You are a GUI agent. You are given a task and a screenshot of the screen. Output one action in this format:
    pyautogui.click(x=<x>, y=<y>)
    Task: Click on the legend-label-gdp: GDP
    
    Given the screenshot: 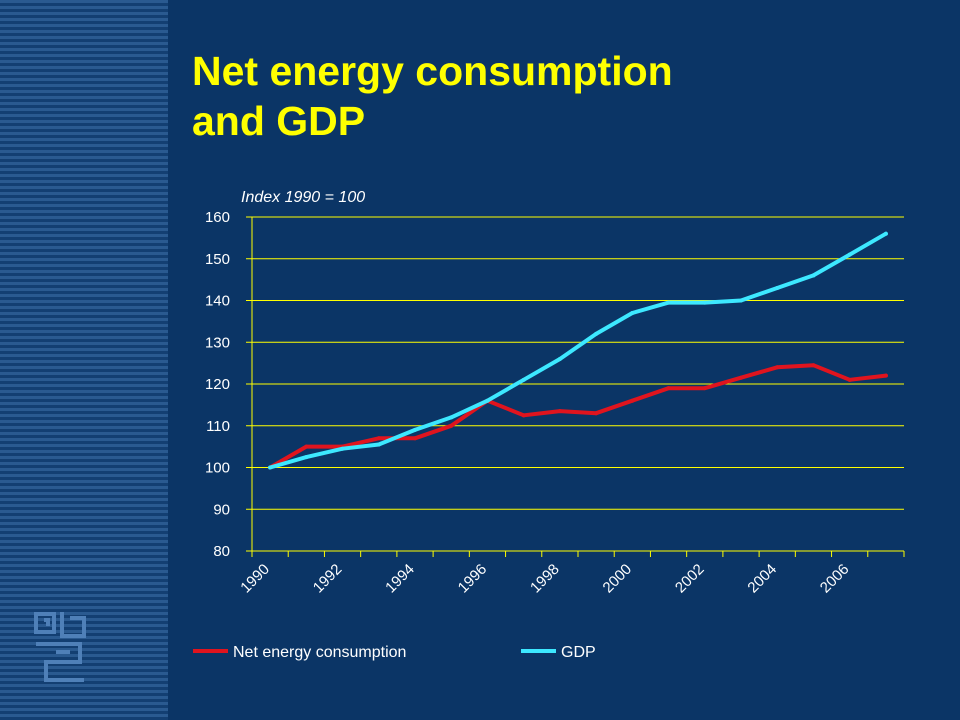 What is the action you would take?
    pyautogui.click(x=578, y=652)
    